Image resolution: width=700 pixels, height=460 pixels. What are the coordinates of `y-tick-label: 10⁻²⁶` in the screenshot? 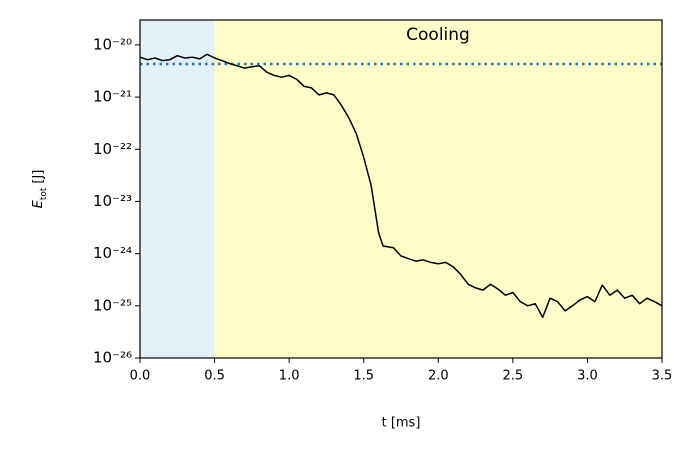 It's located at (112, 358).